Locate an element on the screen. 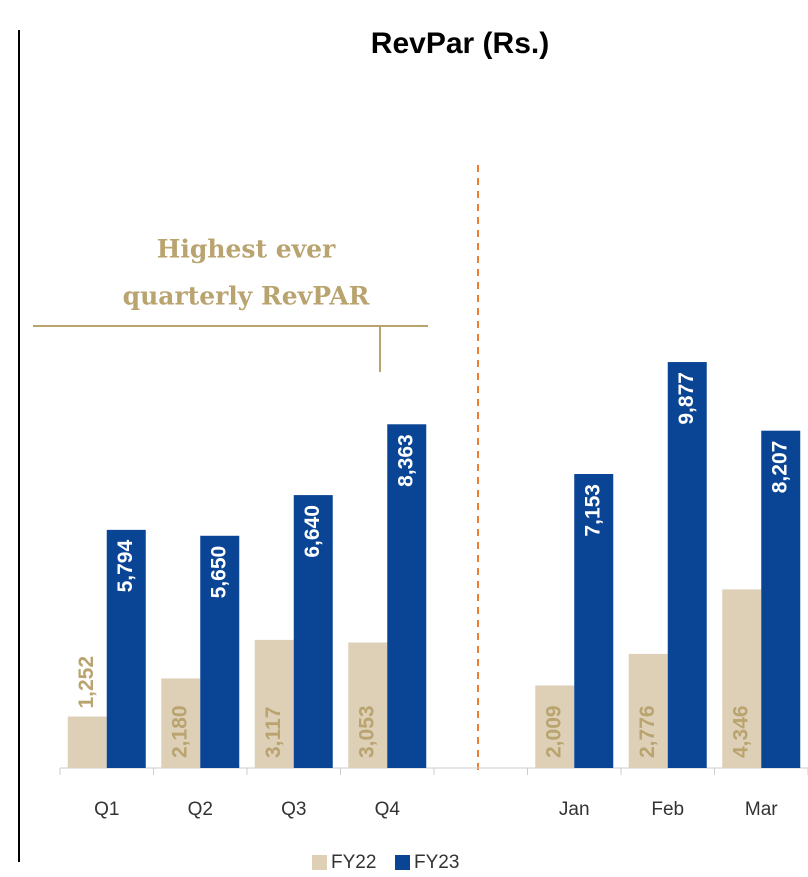  chart-title: RevPar (Rs.) is located at coordinates (460, 43).